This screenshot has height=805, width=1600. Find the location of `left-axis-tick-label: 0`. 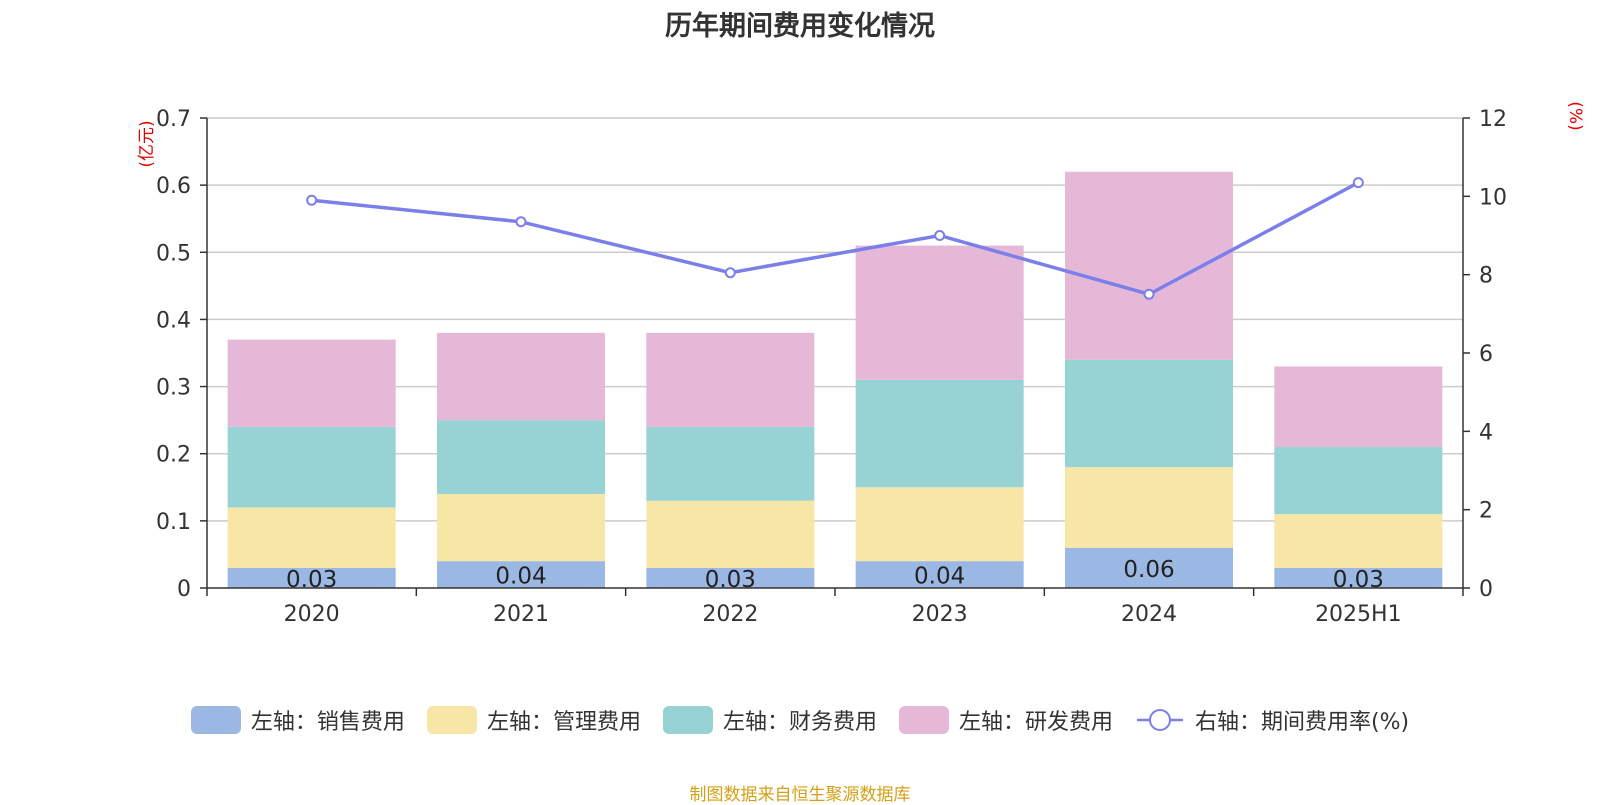

left-axis-tick-label: 0 is located at coordinates (184, 589).